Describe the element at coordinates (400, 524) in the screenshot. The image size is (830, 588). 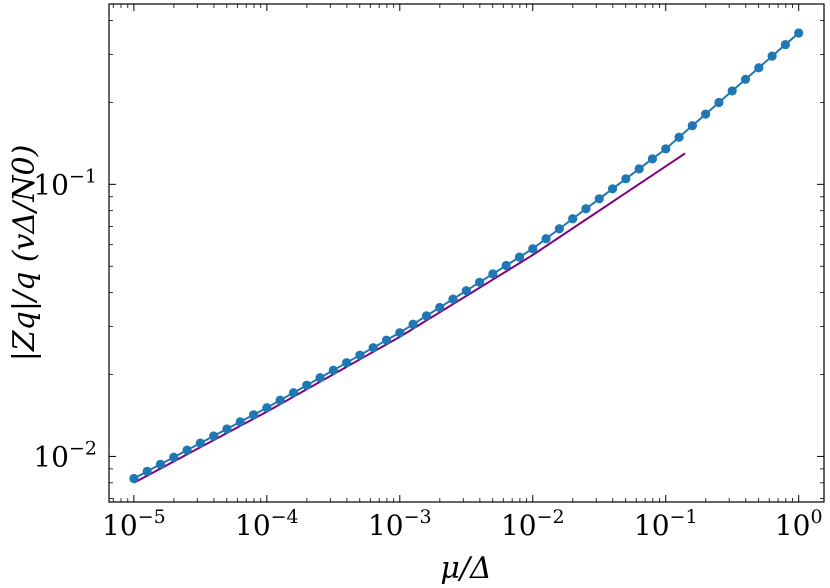
I see `x-tick-label: 10⁻³` at that location.